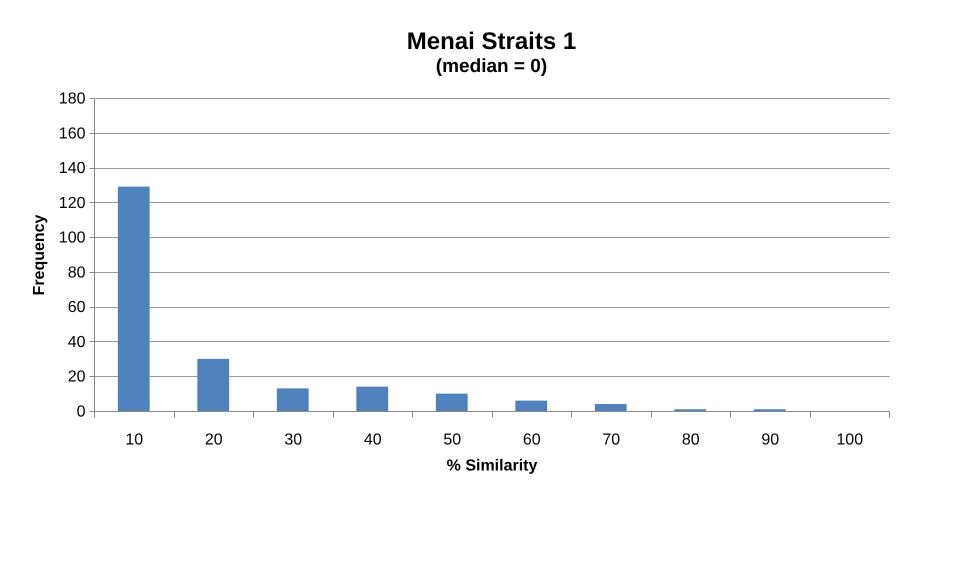  What do you see at coordinates (39, 255) in the screenshot?
I see `y-axis-title: Frequency` at bounding box center [39, 255].